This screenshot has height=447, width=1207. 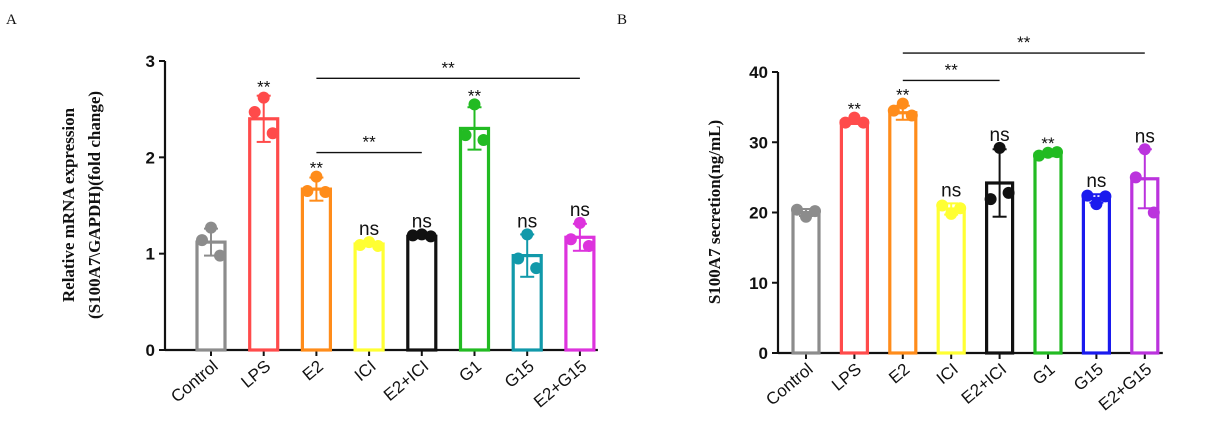 I want to click on pb-x-category-label-4: E2+ICI, so click(x=984, y=384).